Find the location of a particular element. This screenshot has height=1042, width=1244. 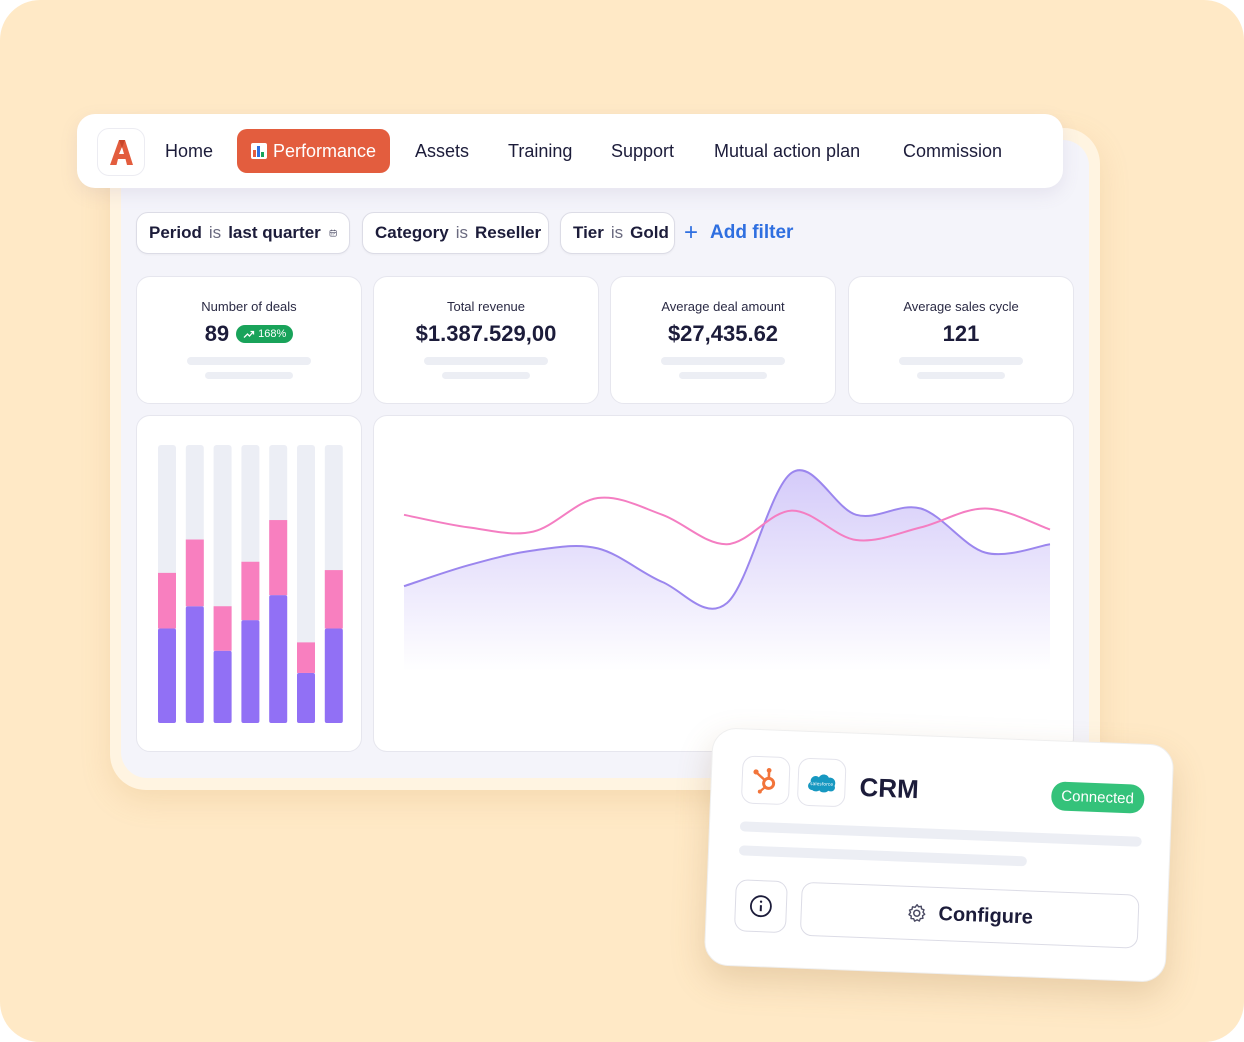

nav-performance-label: Performance is located at coordinates (325, 151).